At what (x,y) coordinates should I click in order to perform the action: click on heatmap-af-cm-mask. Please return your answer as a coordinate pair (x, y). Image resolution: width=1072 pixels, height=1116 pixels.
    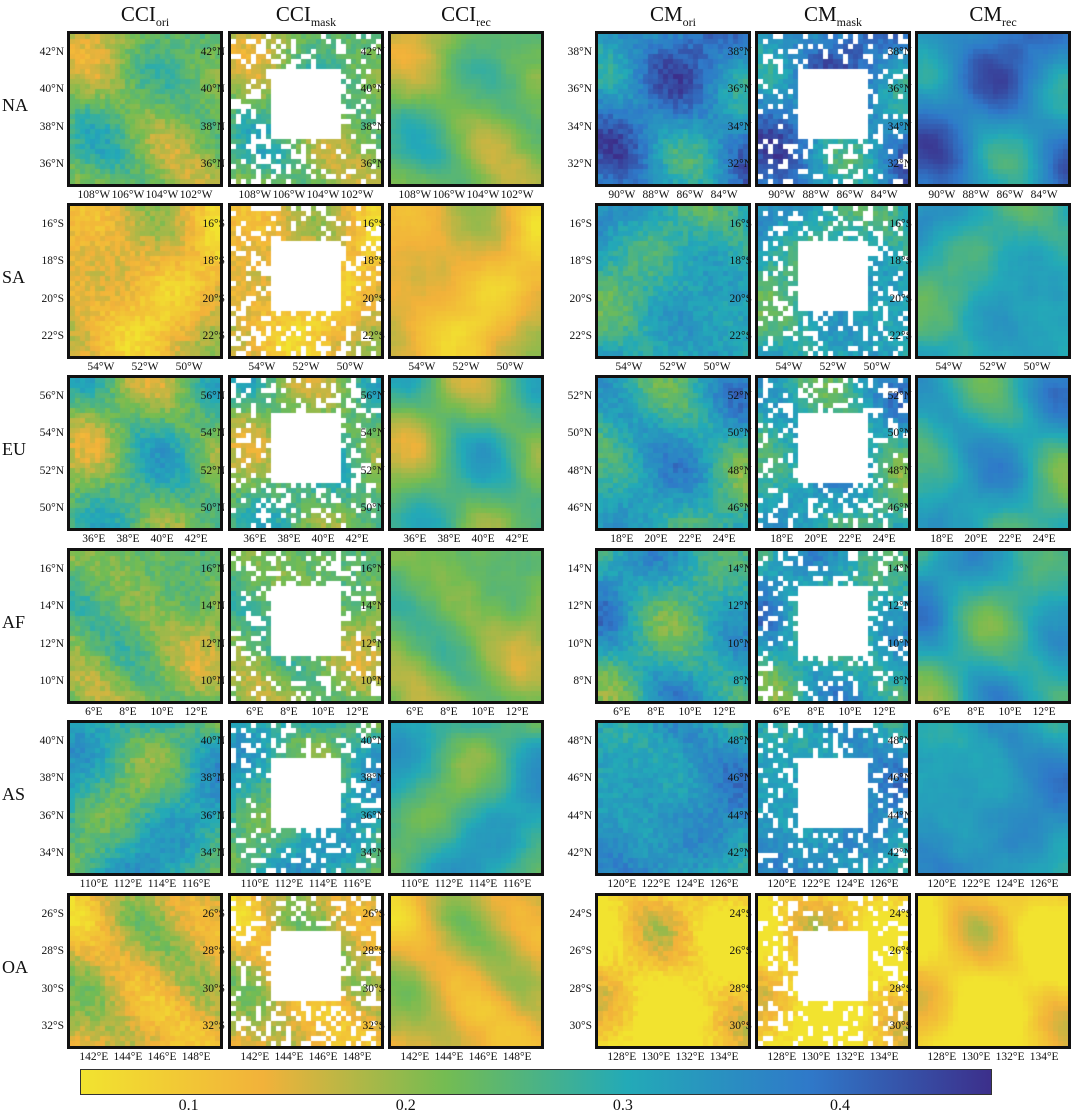
    Looking at the image, I should click on (833, 626).